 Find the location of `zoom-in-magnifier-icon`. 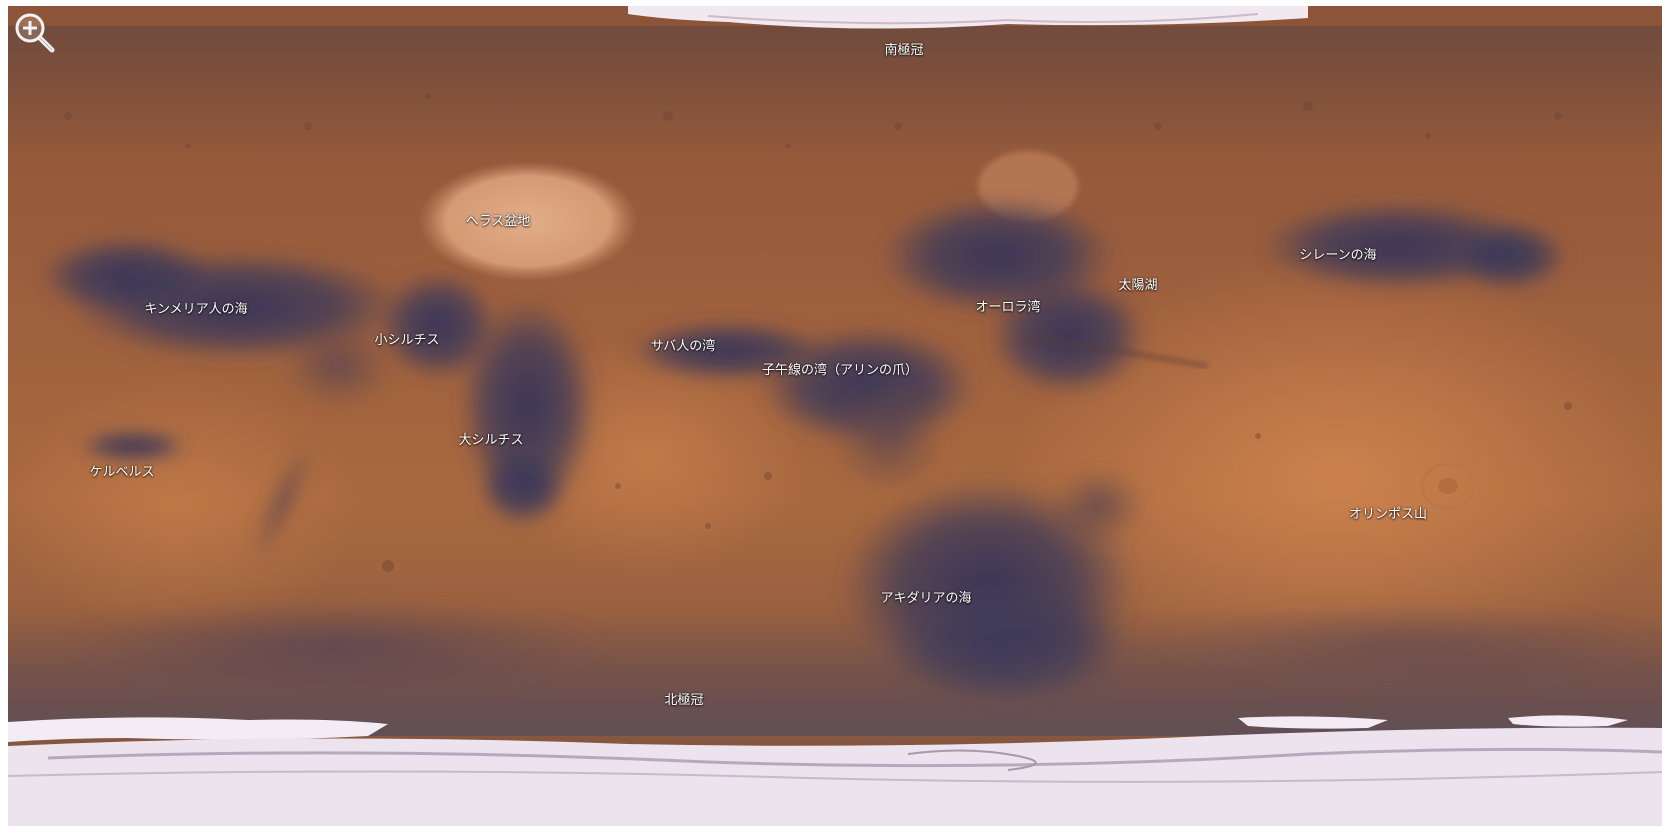

zoom-in-magnifier-icon is located at coordinates (35, 33).